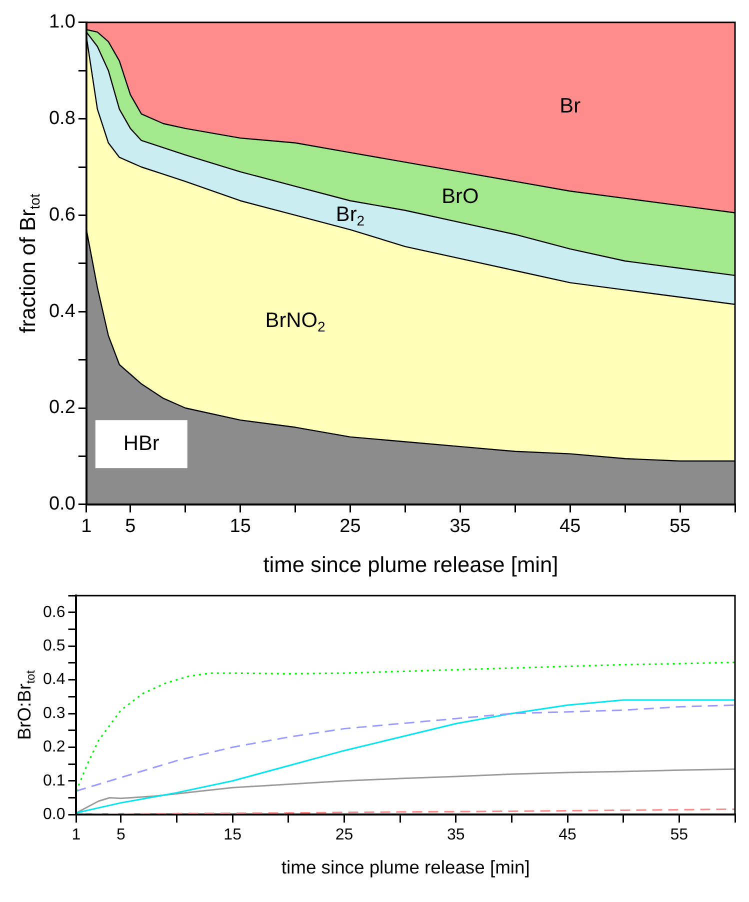  Describe the element at coordinates (62, 119) in the screenshot. I see `y-tick-label: 0.8` at that location.